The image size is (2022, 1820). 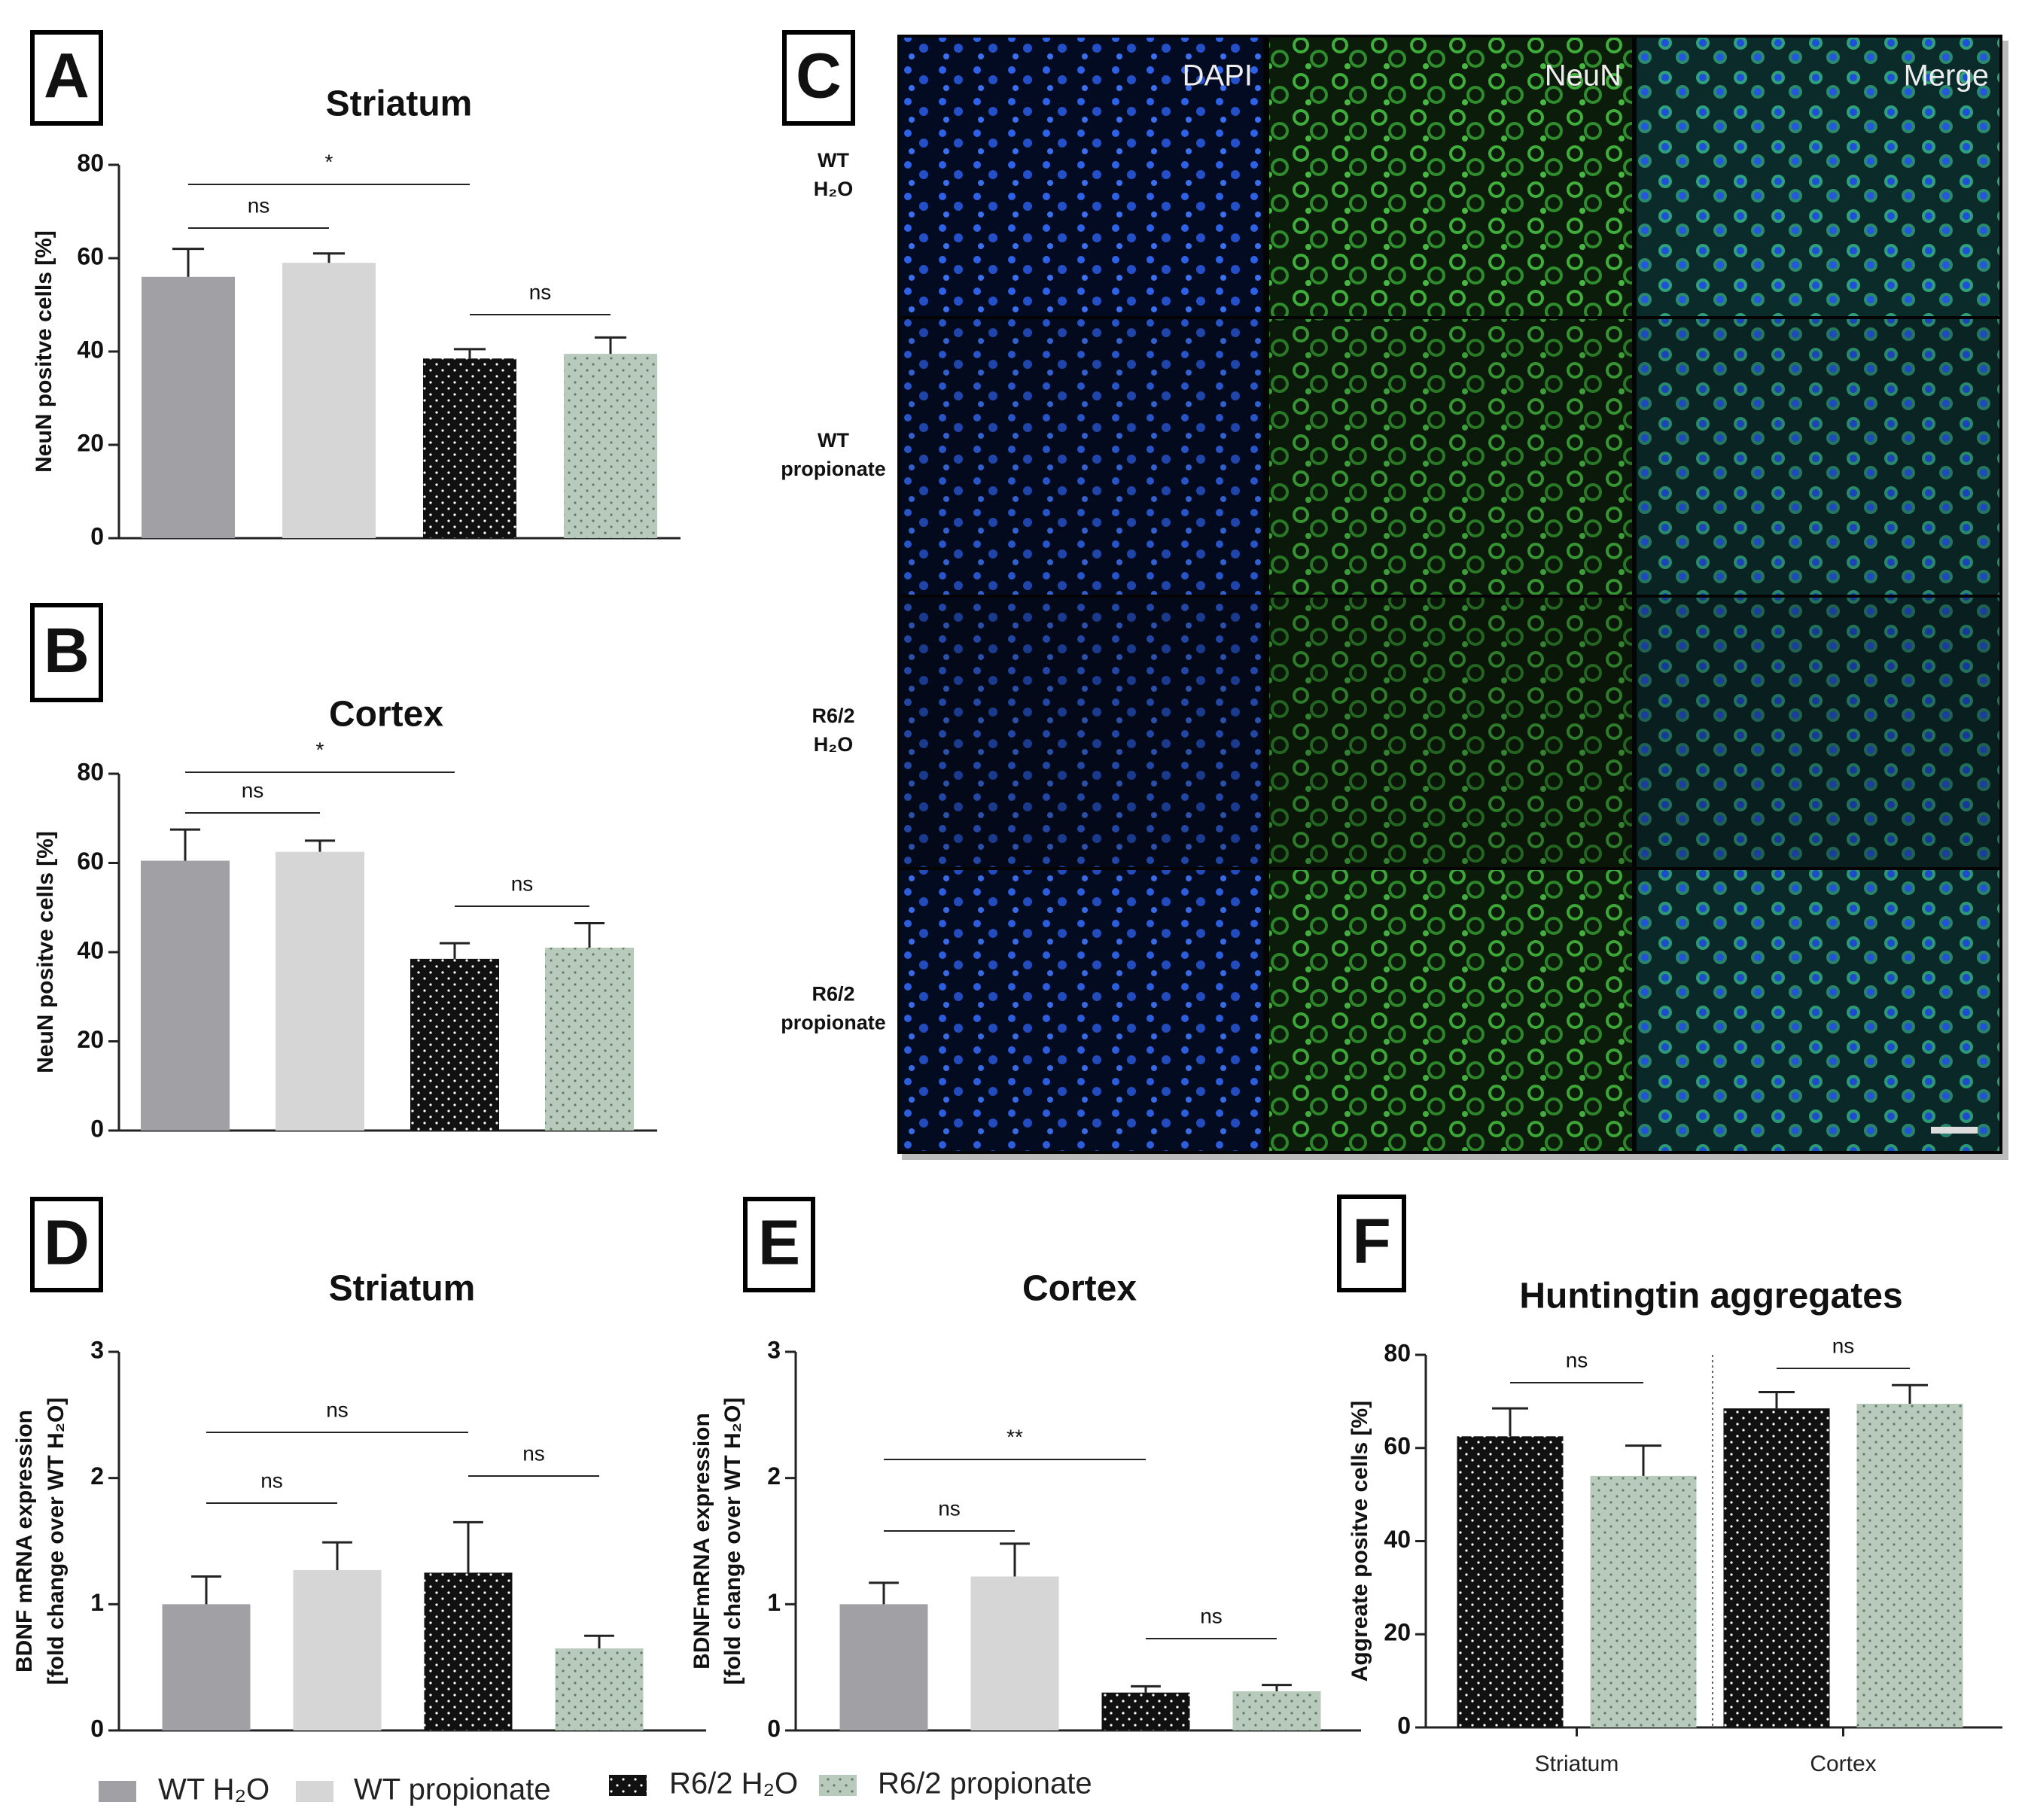 I want to click on legend-label: R6/2 propionate, so click(x=985, y=1783).